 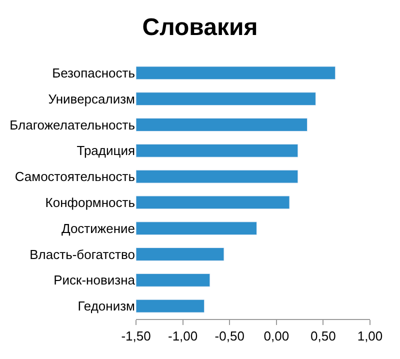 What do you see at coordinates (107, 306) in the screenshot?
I see `y-tick-label: Гедонизм` at bounding box center [107, 306].